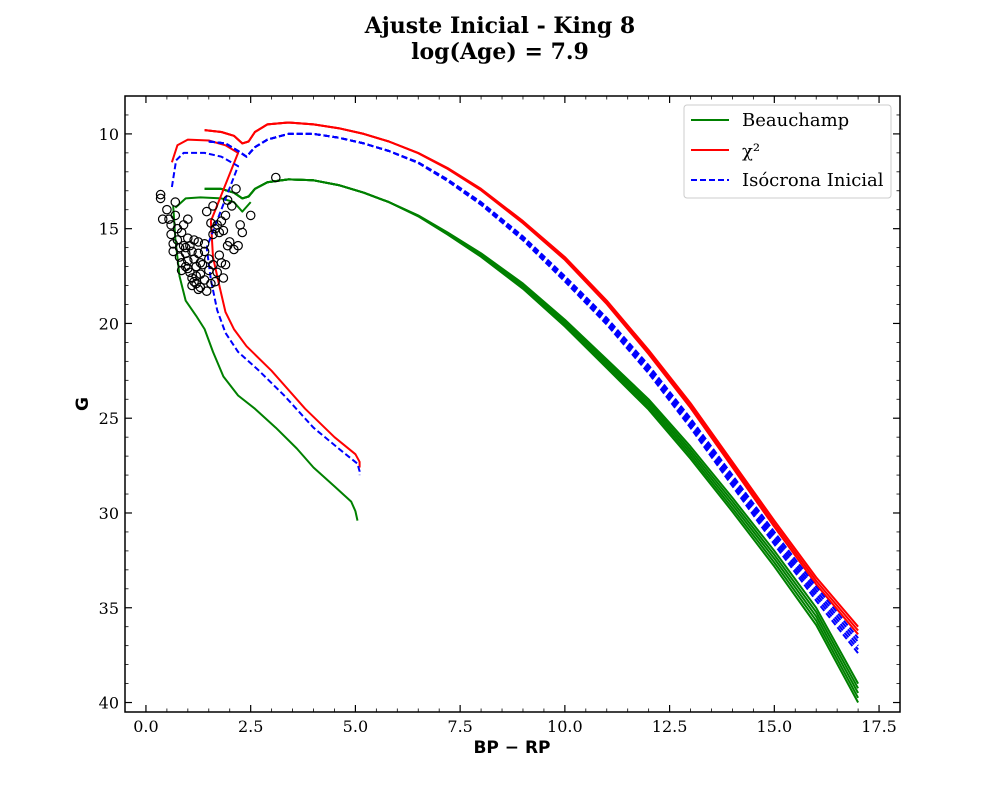 The height and width of the screenshot is (800, 1000). What do you see at coordinates (511, 748) in the screenshot?
I see `x-axis-label: BP − RP` at bounding box center [511, 748].